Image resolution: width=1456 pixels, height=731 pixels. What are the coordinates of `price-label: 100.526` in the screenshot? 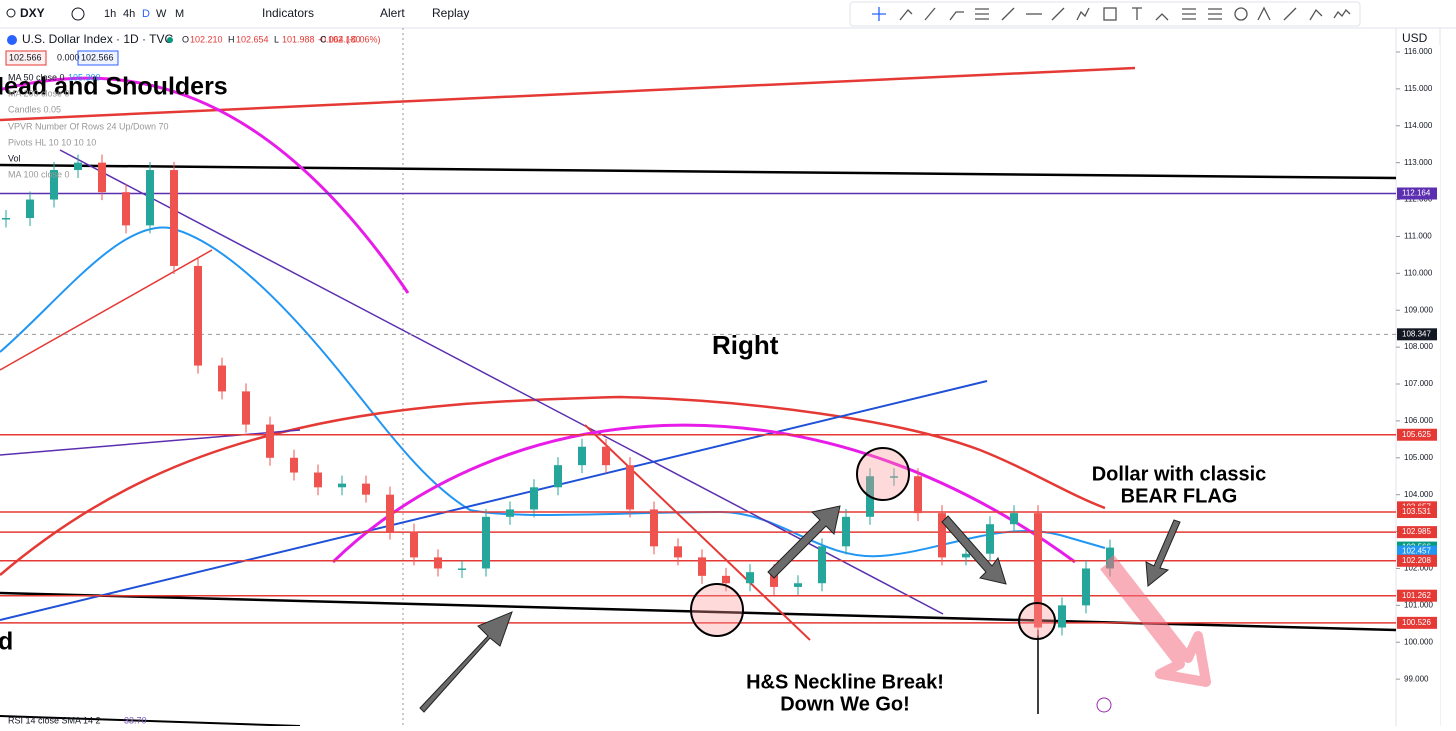 It's located at (1416, 622).